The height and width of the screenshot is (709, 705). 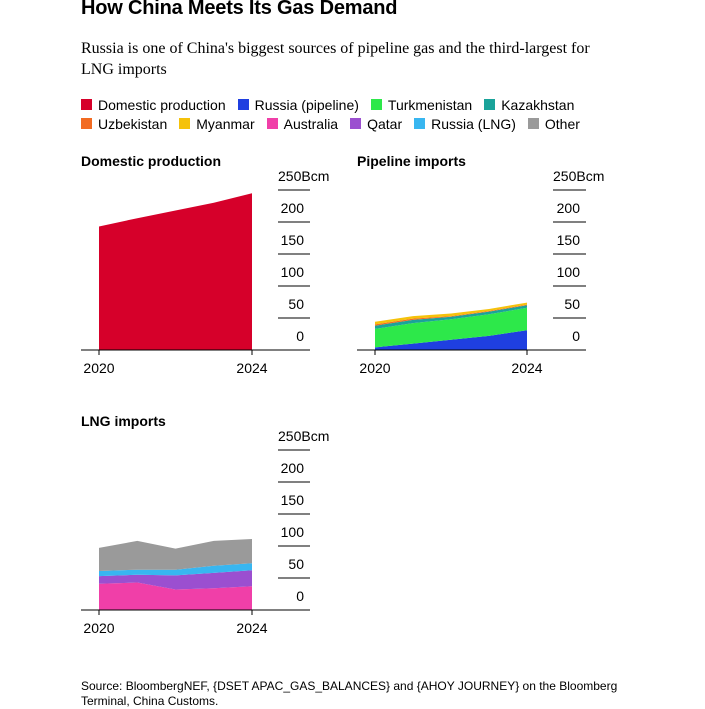 I want to click on legend-item: Uzbekistan, so click(x=124, y=123).